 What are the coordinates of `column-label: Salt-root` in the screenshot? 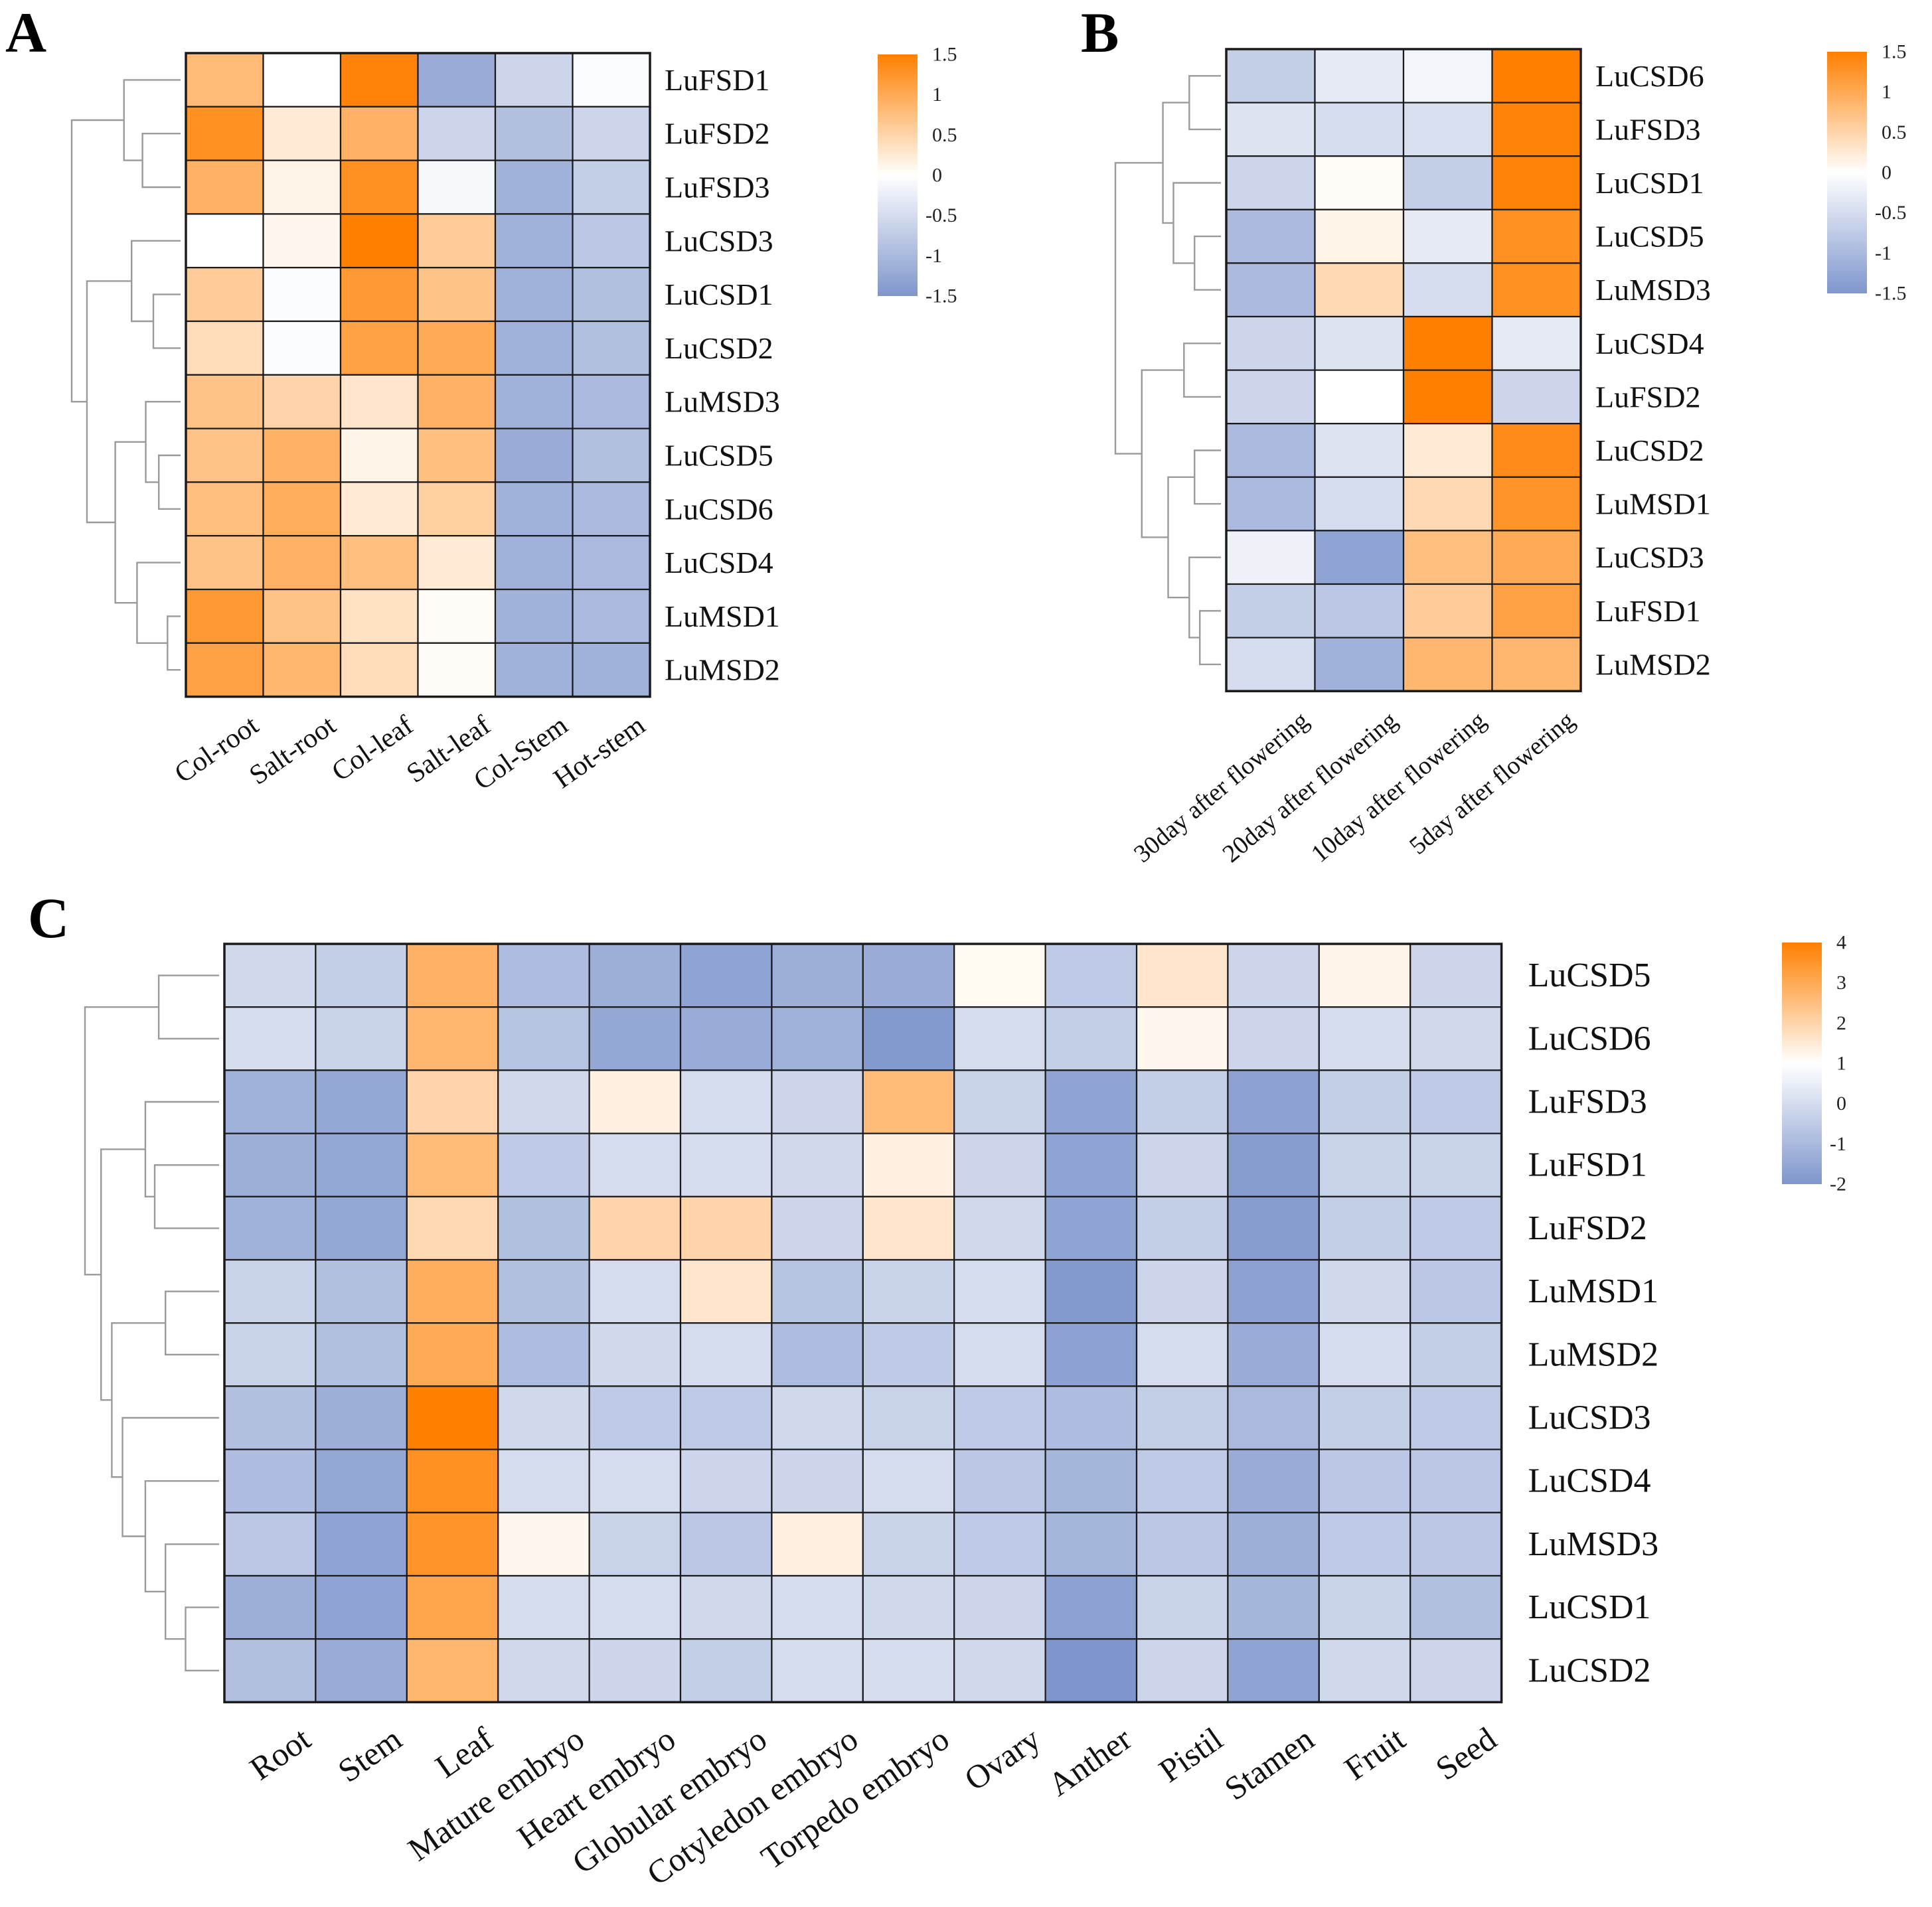 It's located at (292, 750).